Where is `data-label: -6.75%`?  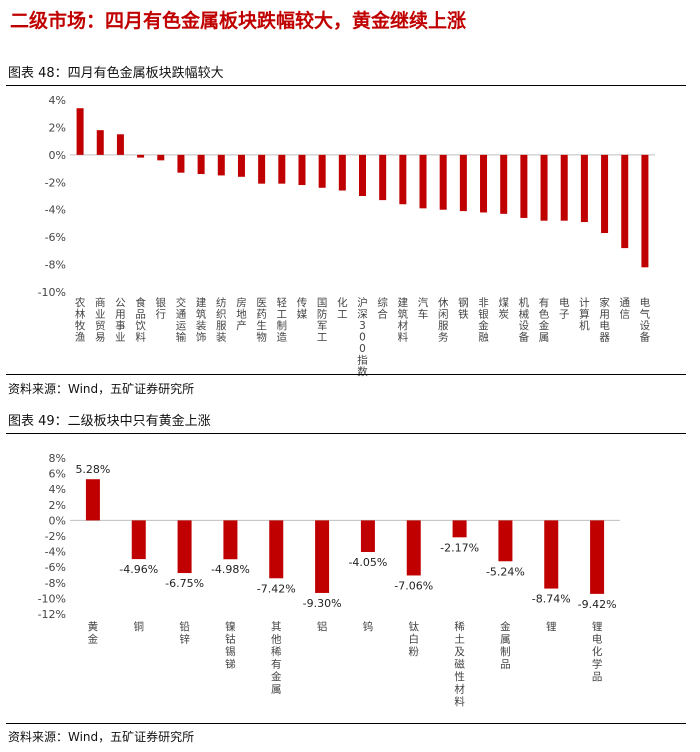
data-label: -6.75% is located at coordinates (184, 583).